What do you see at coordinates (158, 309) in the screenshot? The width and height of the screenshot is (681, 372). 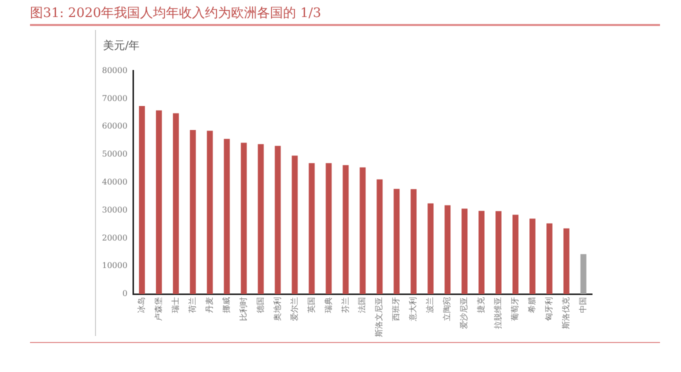 I see `x-tick-label: 卢森堡` at bounding box center [158, 309].